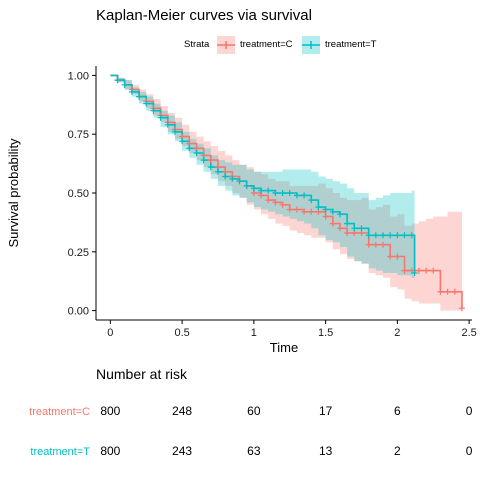  What do you see at coordinates (311, 45) in the screenshot?
I see `legend-key-treatment-t` at bounding box center [311, 45].